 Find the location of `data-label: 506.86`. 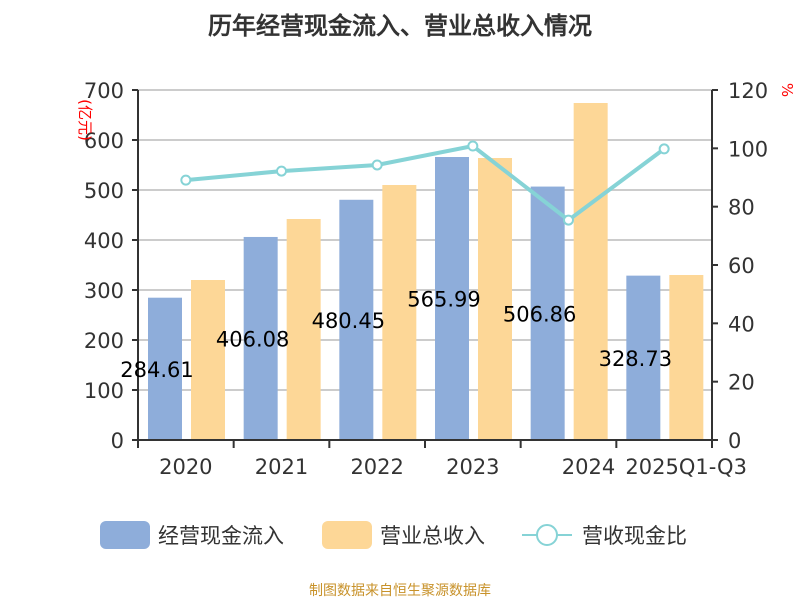

data-label: 506.86 is located at coordinates (539, 314).